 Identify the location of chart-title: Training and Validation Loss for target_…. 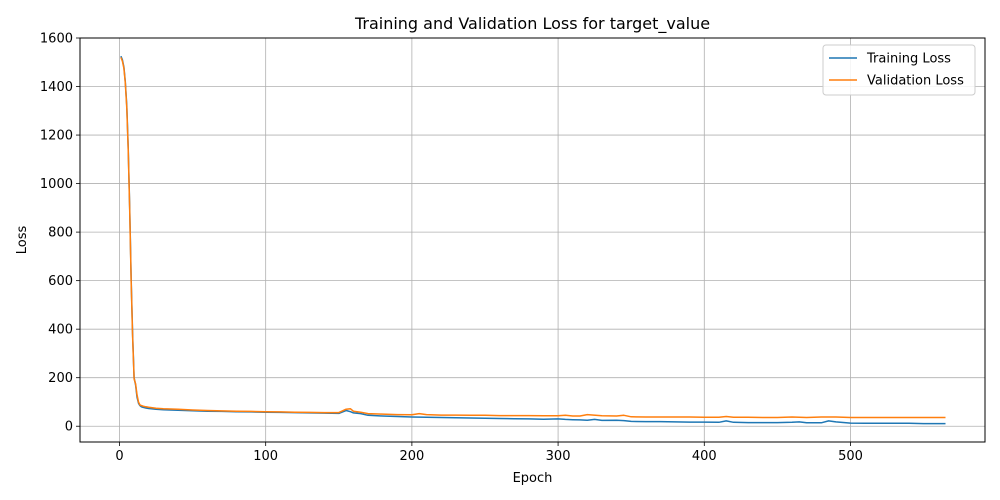
(532, 24).